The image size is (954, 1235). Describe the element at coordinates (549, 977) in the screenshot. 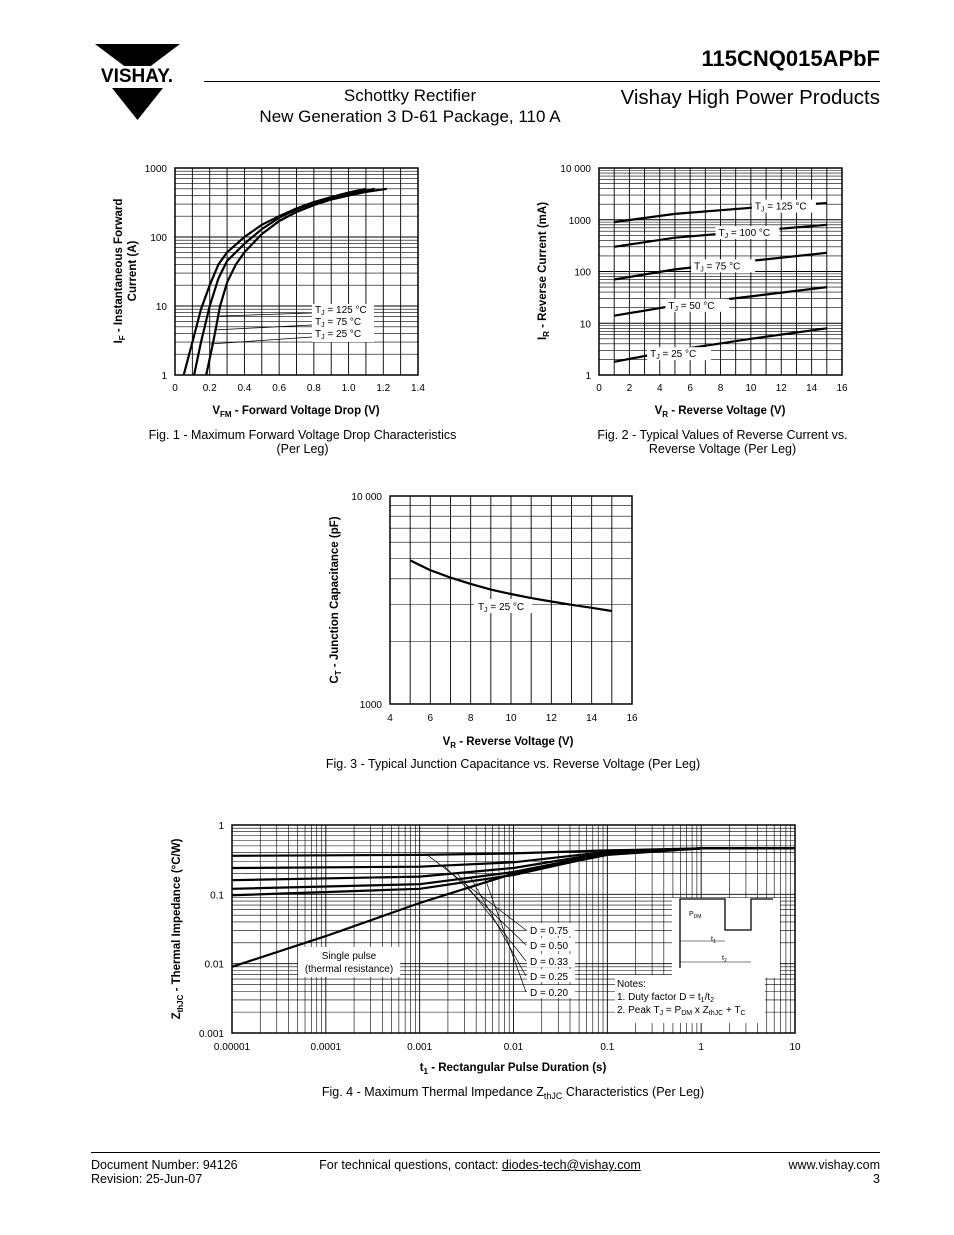

I see `duty-label: D = 0.25` at that location.